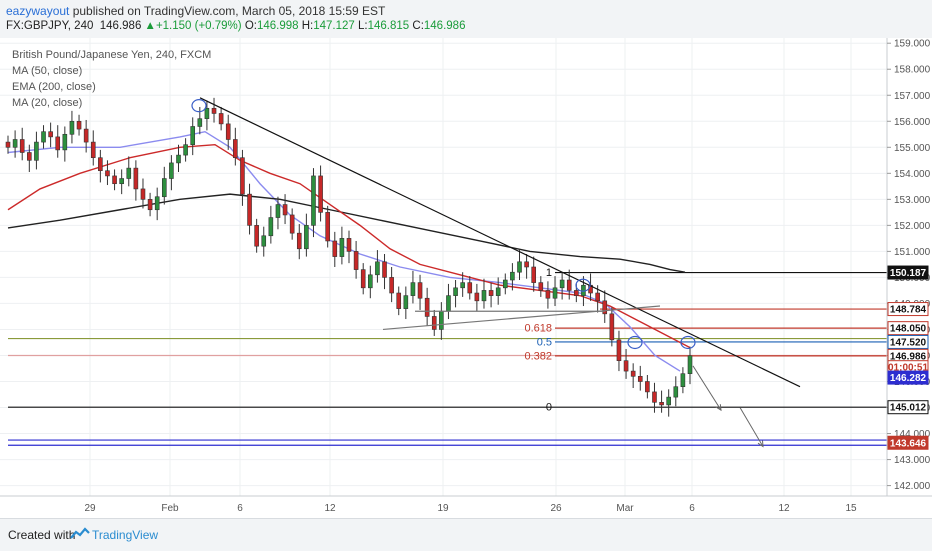 This screenshot has height=551, width=932. Describe the element at coordinates (90, 508) in the screenshot. I see `time-tick-label: 29` at that location.